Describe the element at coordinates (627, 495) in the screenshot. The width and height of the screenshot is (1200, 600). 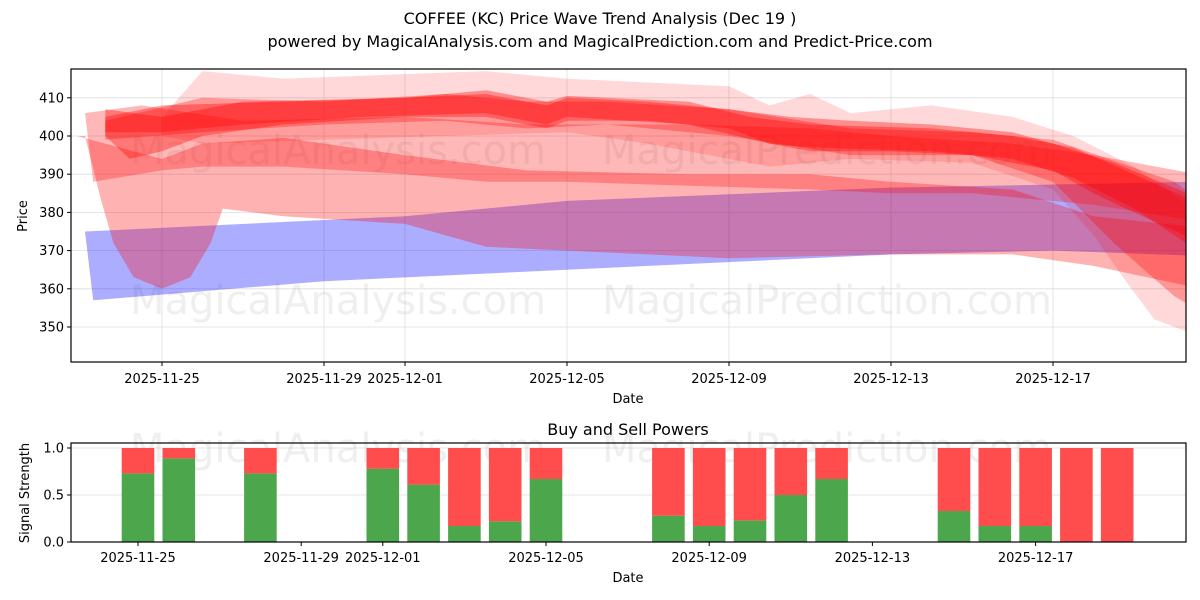
I see `signal-bars` at that location.